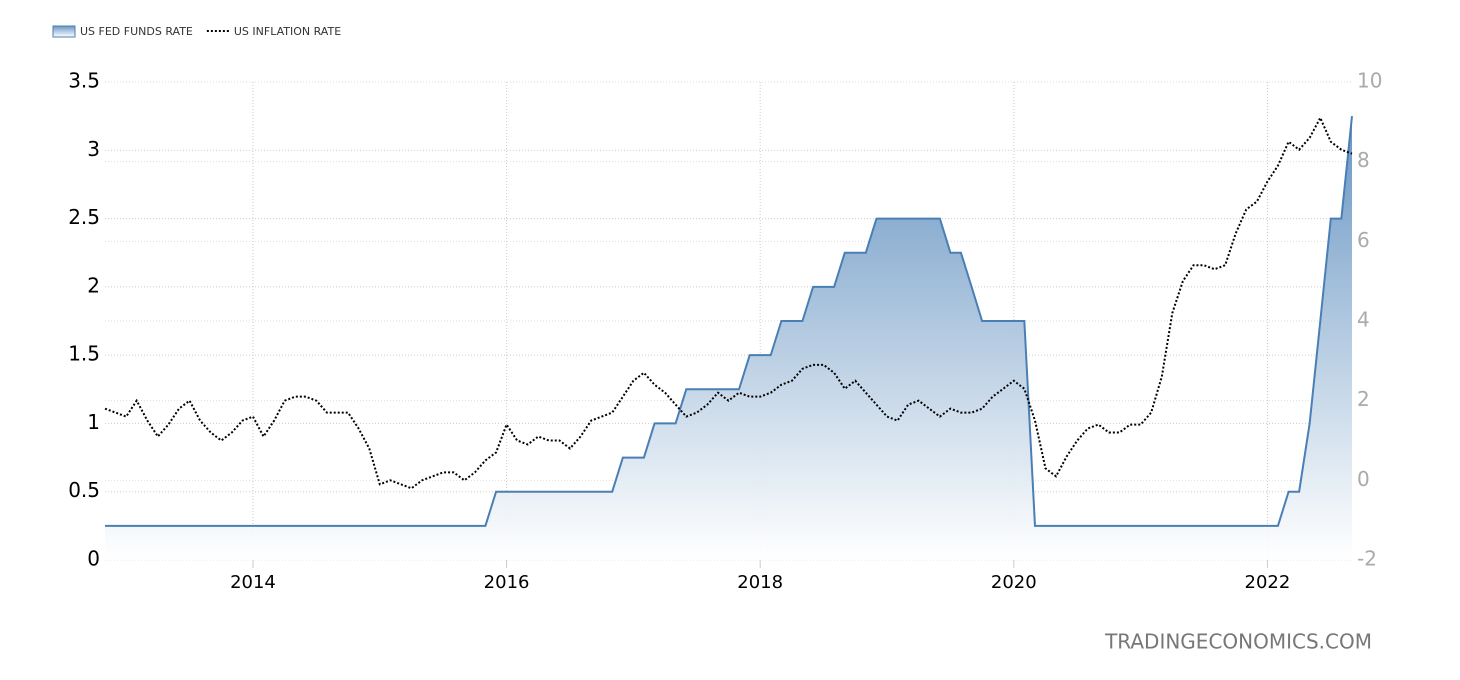 Image resolution: width=1460 pixels, height=680 pixels. What do you see at coordinates (1014, 582) in the screenshot?
I see `x-tick-label: 2020` at bounding box center [1014, 582].